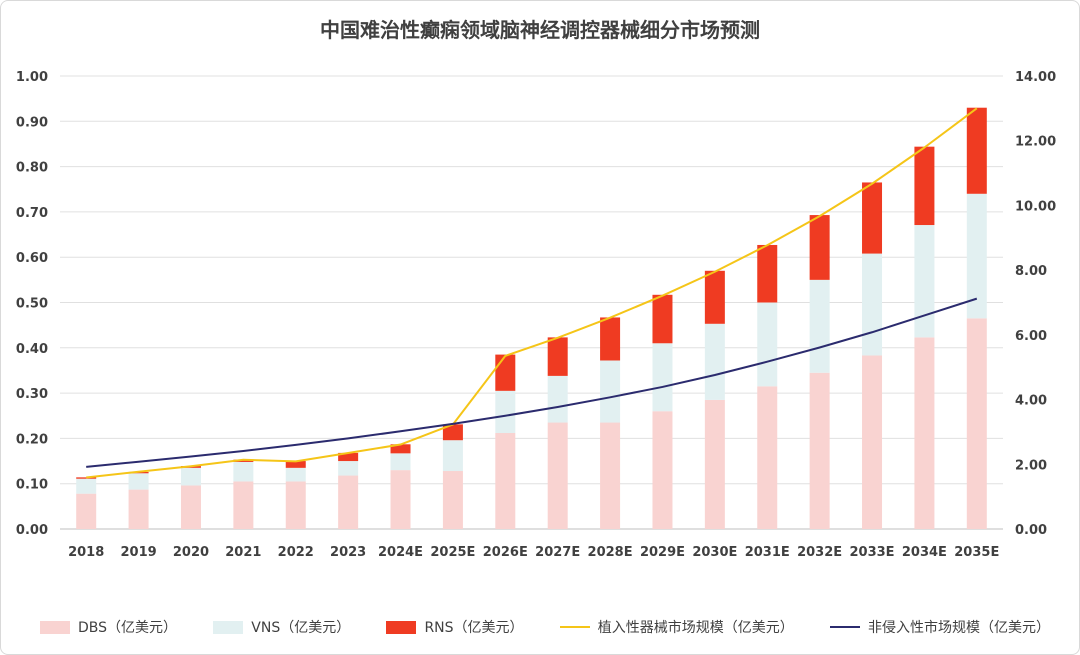 The image size is (1080, 655). Describe the element at coordinates (505, 552) in the screenshot. I see `x-axis-tick-label: 2026E` at that location.